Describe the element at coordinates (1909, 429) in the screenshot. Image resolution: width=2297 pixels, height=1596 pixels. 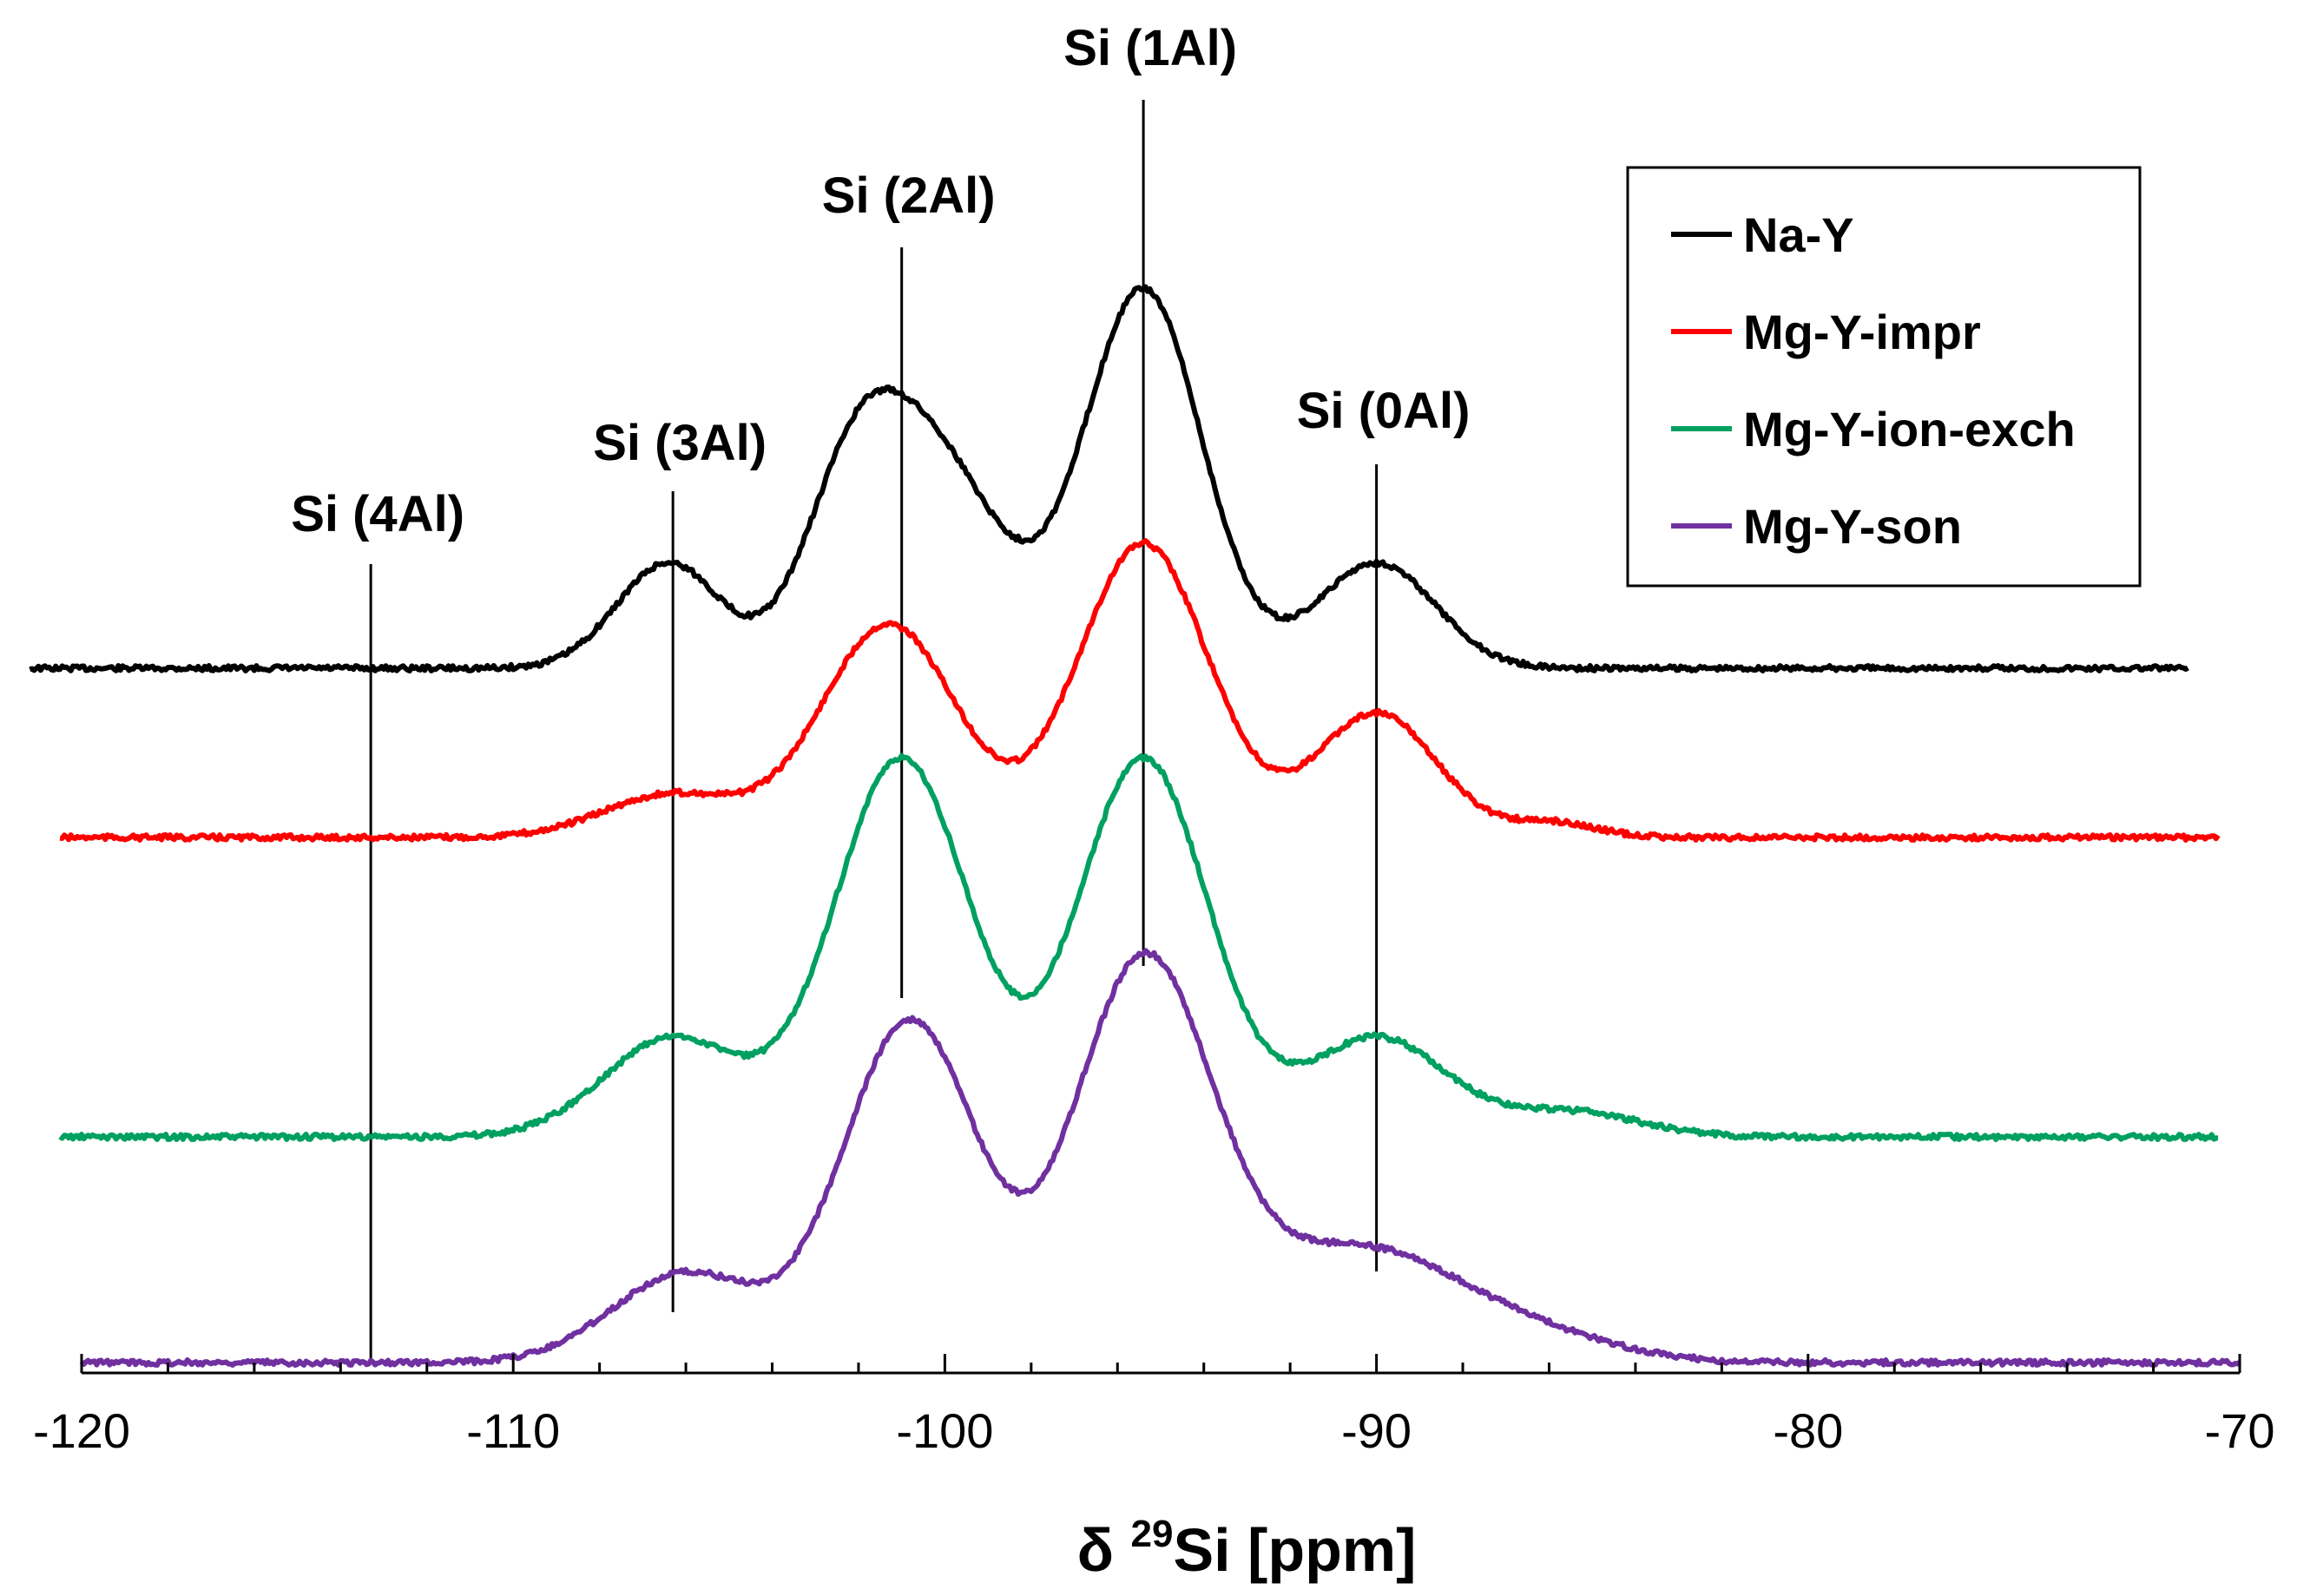
I see `legend-label: Mg-Y-ion-exch` at that location.